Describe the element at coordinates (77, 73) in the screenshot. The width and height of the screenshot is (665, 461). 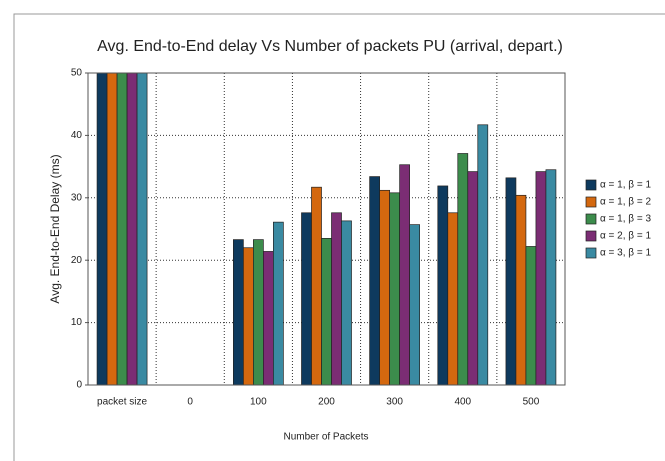
I see `y-tick-label: 50` at that location.